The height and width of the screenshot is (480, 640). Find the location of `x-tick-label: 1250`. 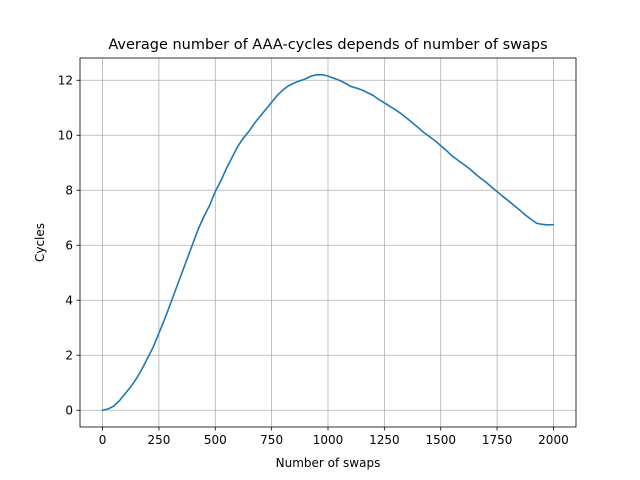

x-tick-label: 1250 is located at coordinates (384, 440).